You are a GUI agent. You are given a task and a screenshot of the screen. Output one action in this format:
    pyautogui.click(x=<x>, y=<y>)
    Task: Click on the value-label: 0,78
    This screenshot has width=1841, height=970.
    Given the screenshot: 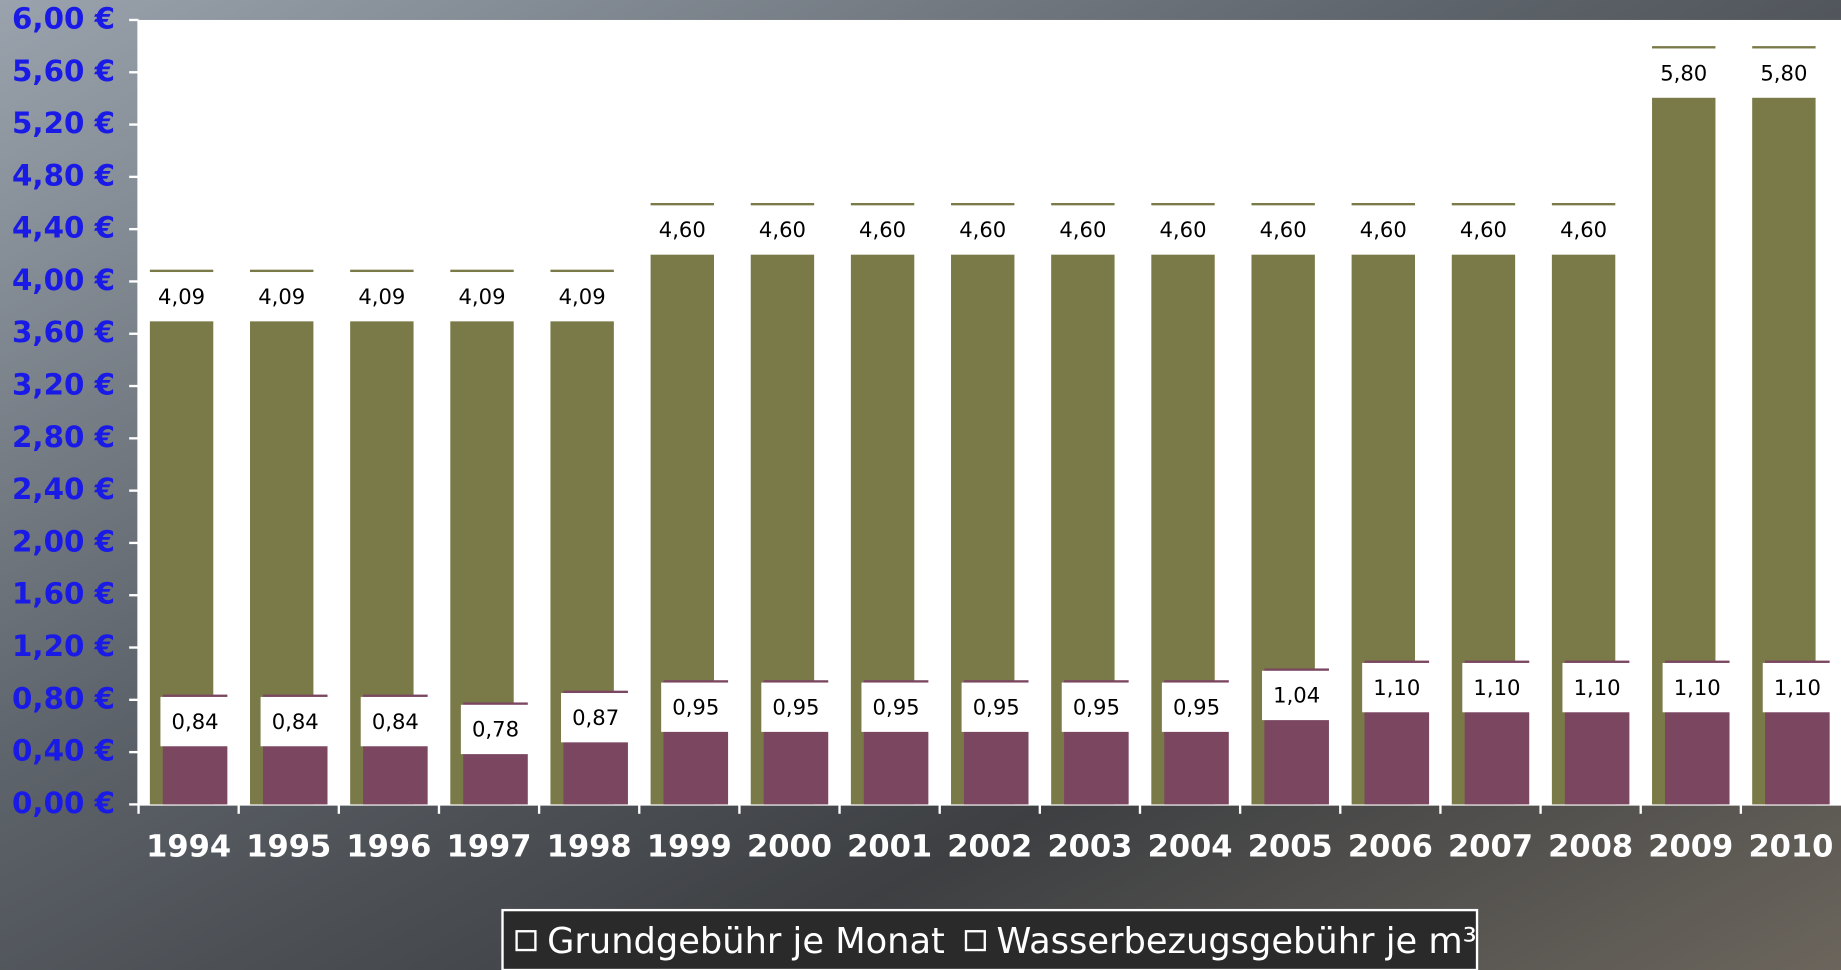 What is the action you would take?
    pyautogui.click(x=495, y=729)
    